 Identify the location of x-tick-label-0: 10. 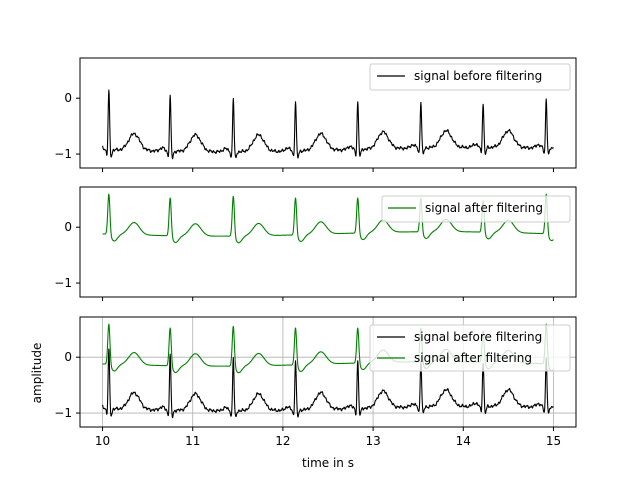
(102, 441).